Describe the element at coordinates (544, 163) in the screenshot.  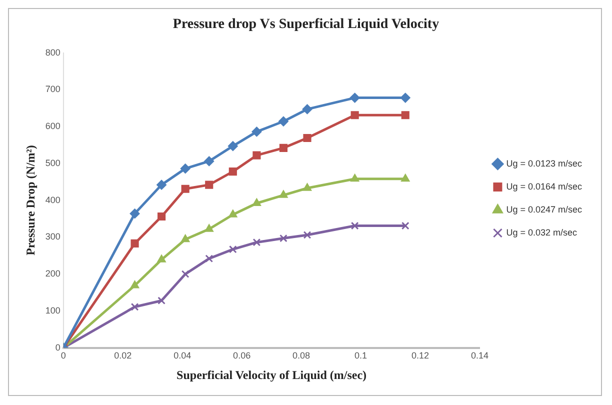
I see `legend-label: Ug = 0.0123 m/sec` at that location.